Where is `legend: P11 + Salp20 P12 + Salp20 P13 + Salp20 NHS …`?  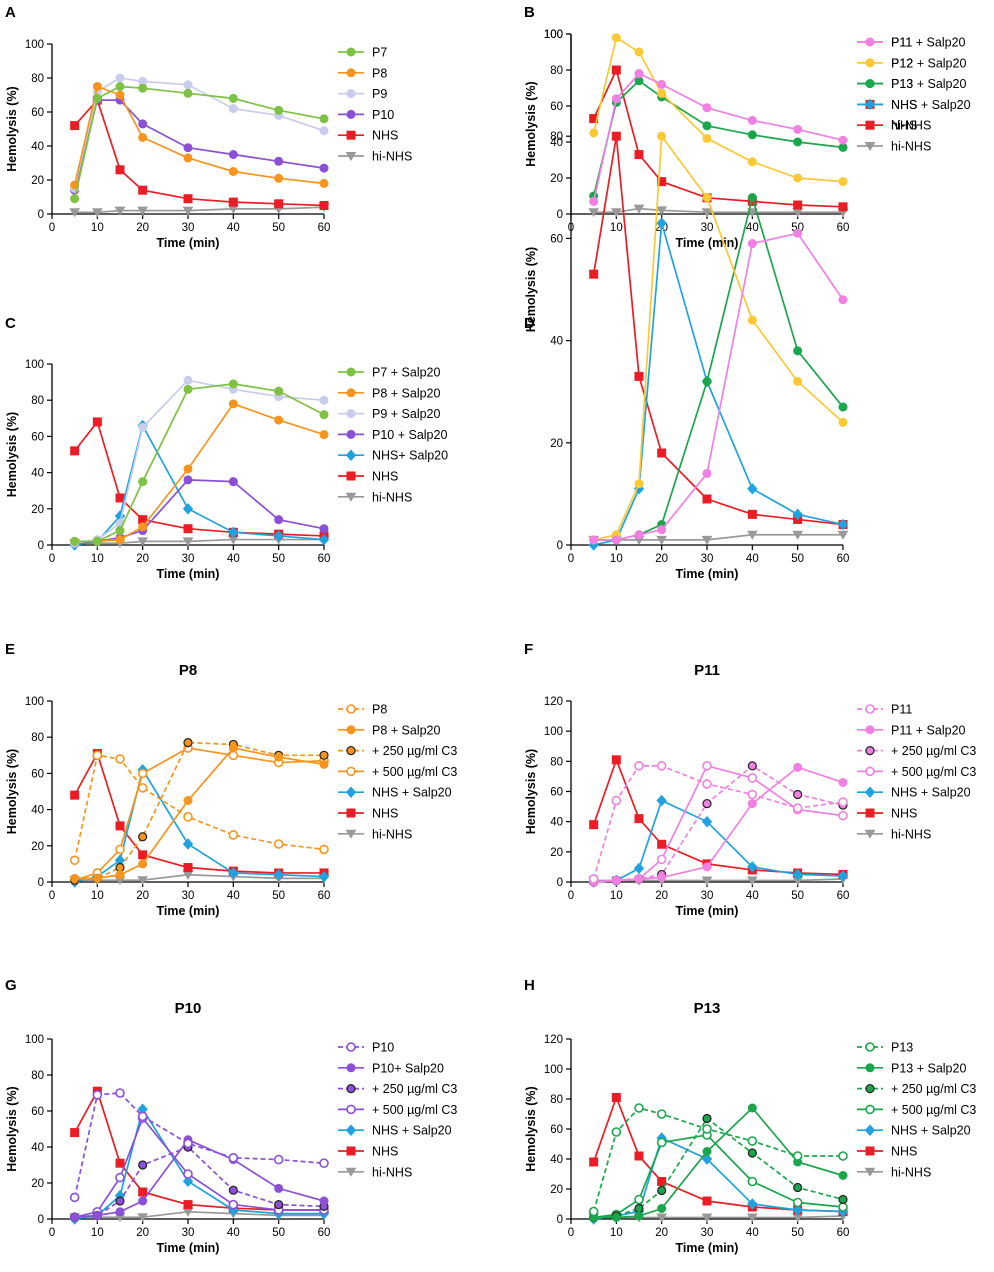 legend: P11 + Salp20 P12 + Salp20 P13 + Salp20 NHS … is located at coordinates (914, 95).